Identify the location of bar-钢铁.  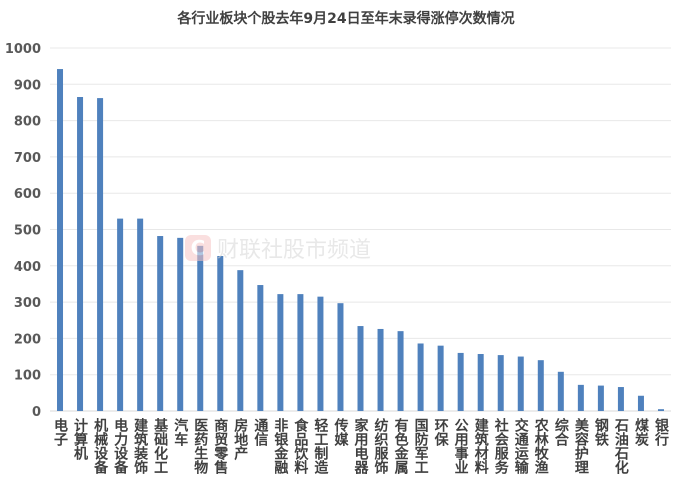
(600, 398).